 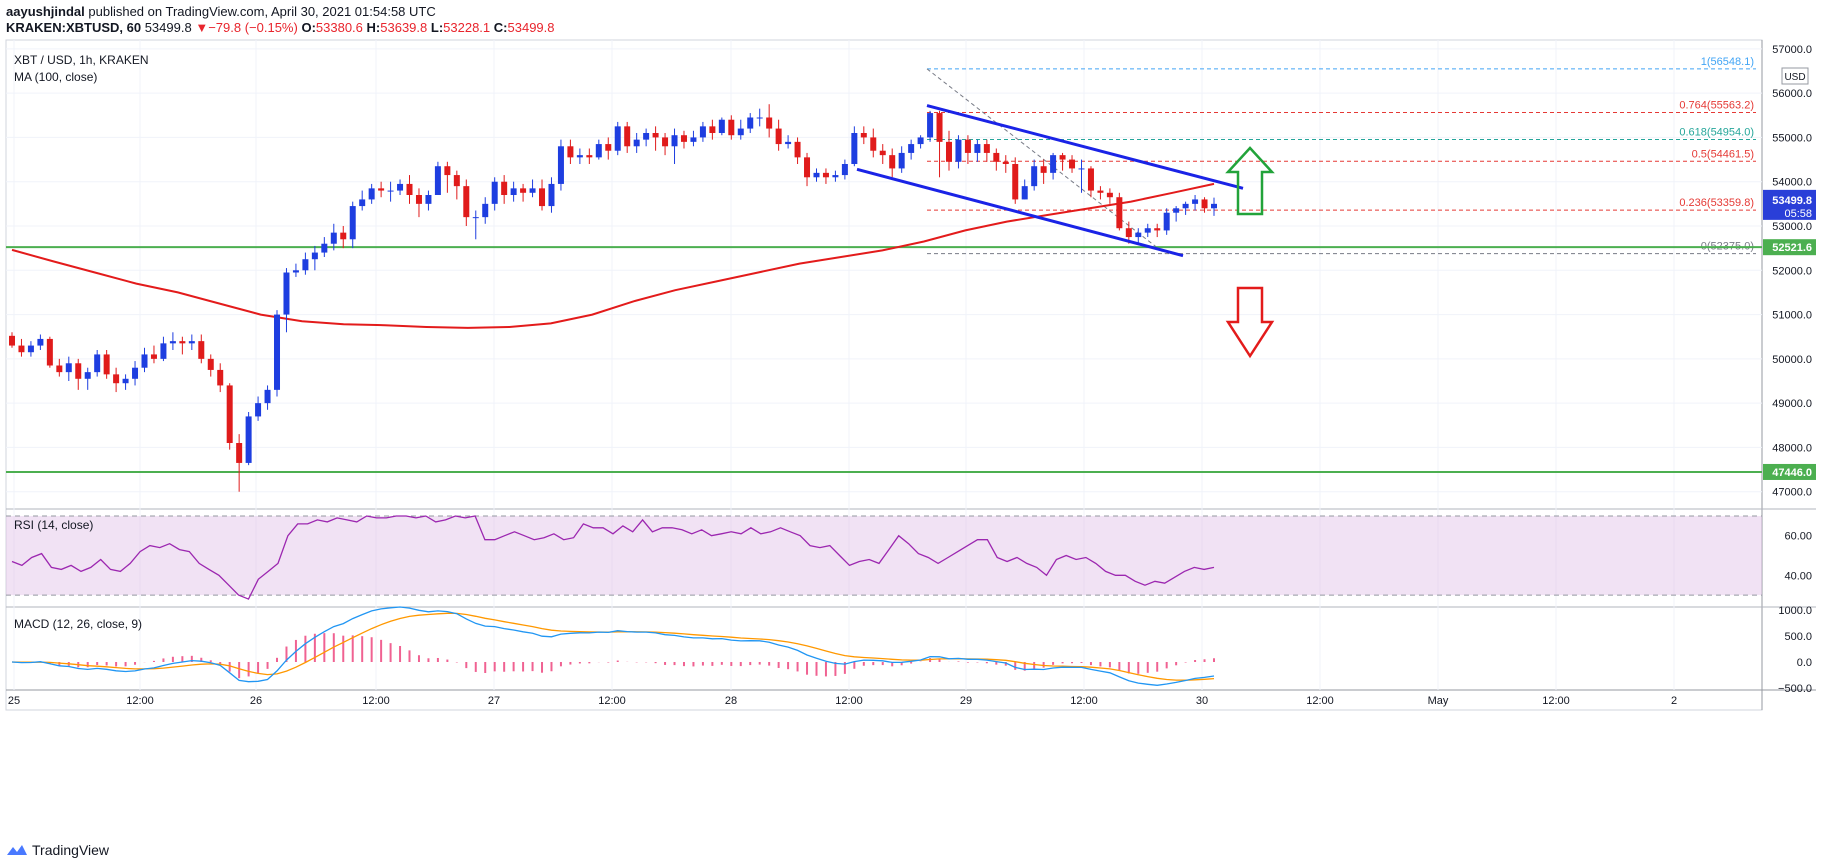 What do you see at coordinates (1792, 473) in the screenshot?
I see `level-tag-label: 47446.0` at bounding box center [1792, 473].